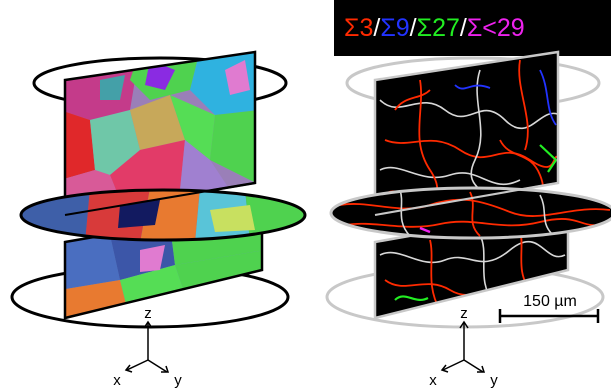 This screenshot has height=390, width=611. Describe the element at coordinates (464, 313) in the screenshot. I see `axis-label-z-right: z` at that location.